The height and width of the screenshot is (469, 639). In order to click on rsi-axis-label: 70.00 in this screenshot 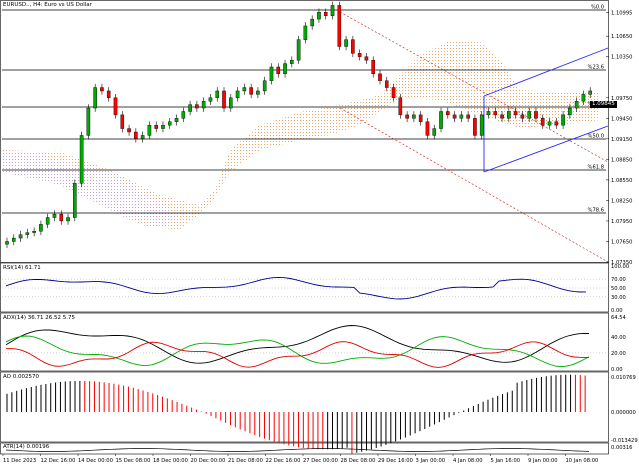, I will do `click(618, 280)`.